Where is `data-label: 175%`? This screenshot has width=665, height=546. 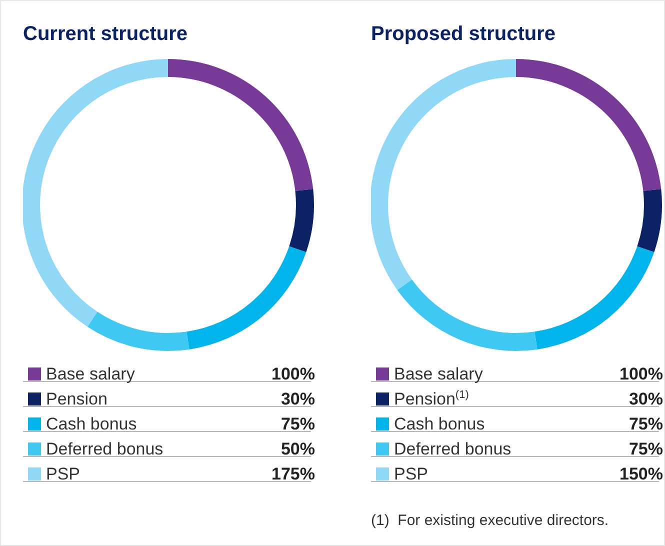 data-label: 175% is located at coordinates (293, 474).